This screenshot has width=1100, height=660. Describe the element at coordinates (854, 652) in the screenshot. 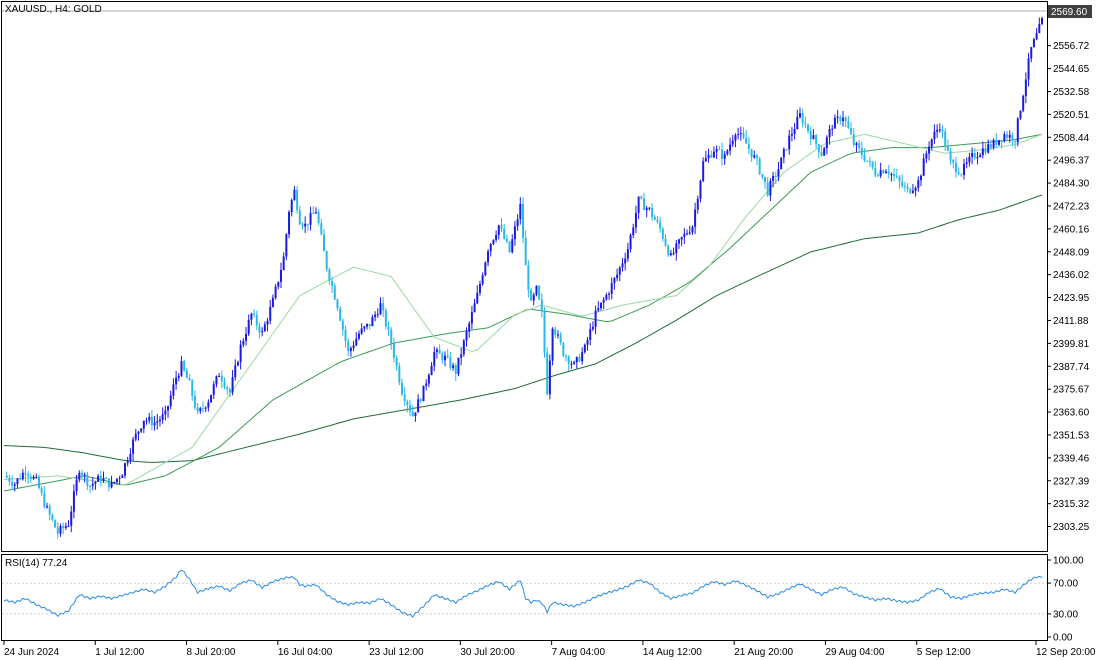

I see `time-tick-label: 29 Aug 04:00` at that location.